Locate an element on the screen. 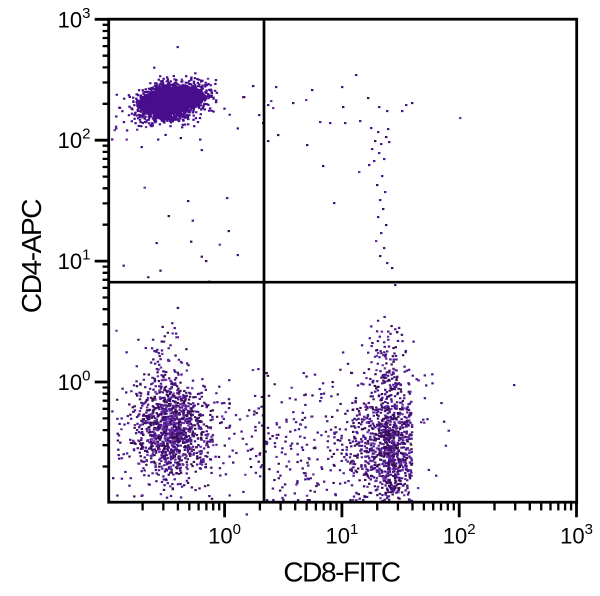 This screenshot has width=600, height=596. svg-text: CD4-APC is located at coordinates (31, 256).